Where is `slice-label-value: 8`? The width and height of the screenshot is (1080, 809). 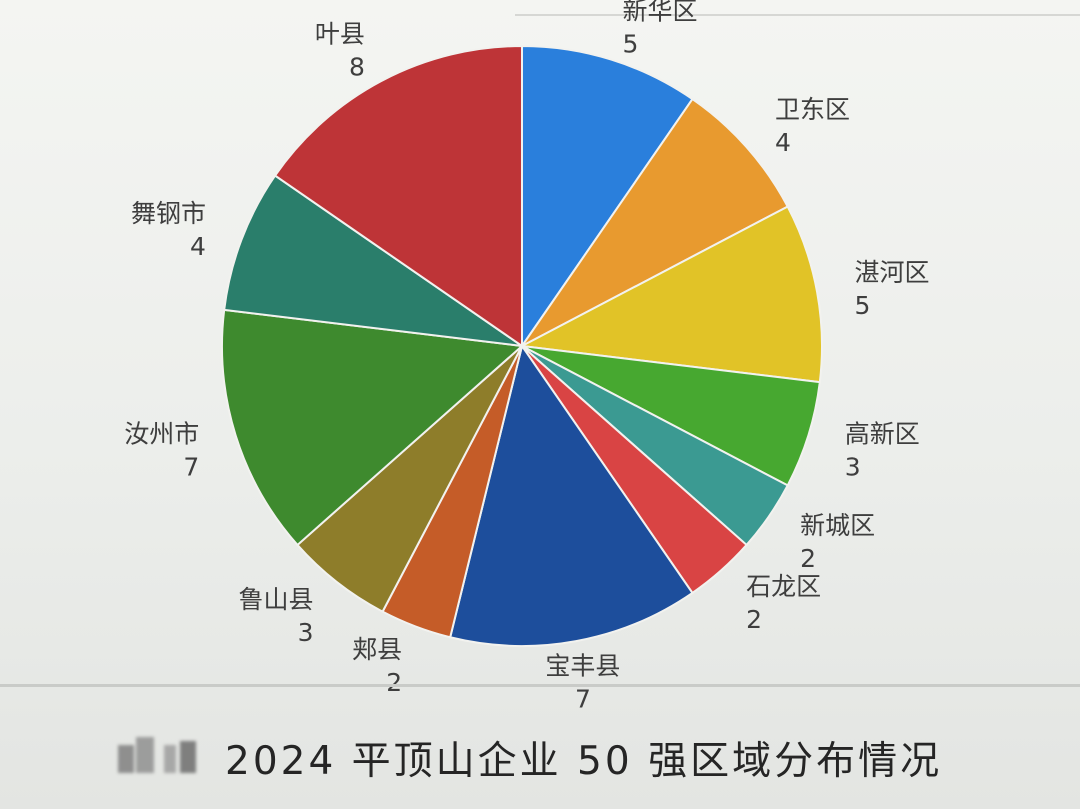 slice-label-value: 8 is located at coordinates (357, 67).